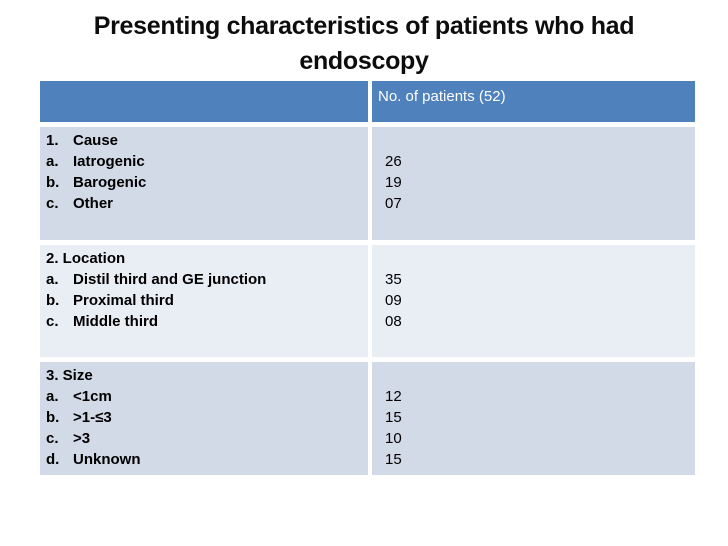  What do you see at coordinates (207, 203) in the screenshot?
I see `item-line: c. Other` at bounding box center [207, 203].